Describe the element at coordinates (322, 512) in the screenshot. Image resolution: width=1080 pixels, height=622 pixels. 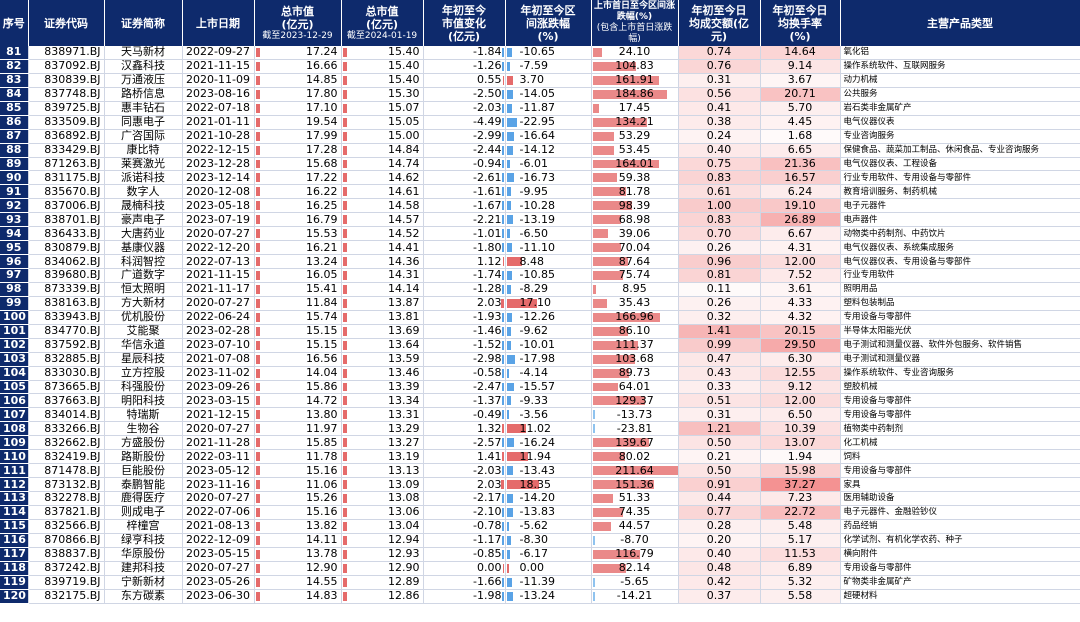
I see `row-mcap-2023-value: 15.16` at that location.